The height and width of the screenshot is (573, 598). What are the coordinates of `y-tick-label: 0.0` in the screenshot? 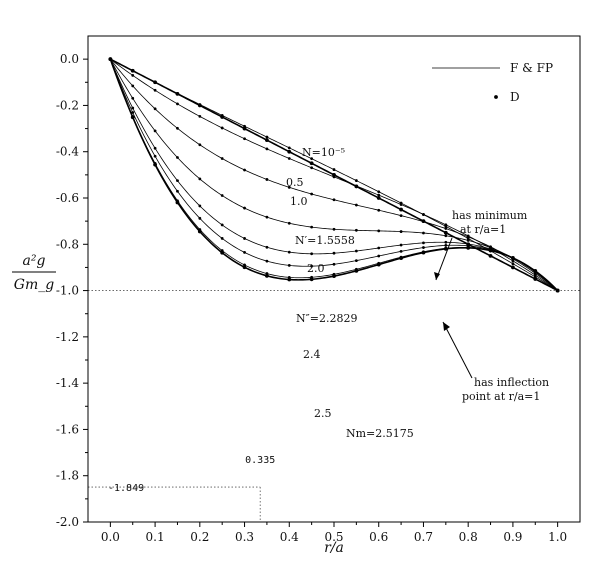 It's located at (69, 59).